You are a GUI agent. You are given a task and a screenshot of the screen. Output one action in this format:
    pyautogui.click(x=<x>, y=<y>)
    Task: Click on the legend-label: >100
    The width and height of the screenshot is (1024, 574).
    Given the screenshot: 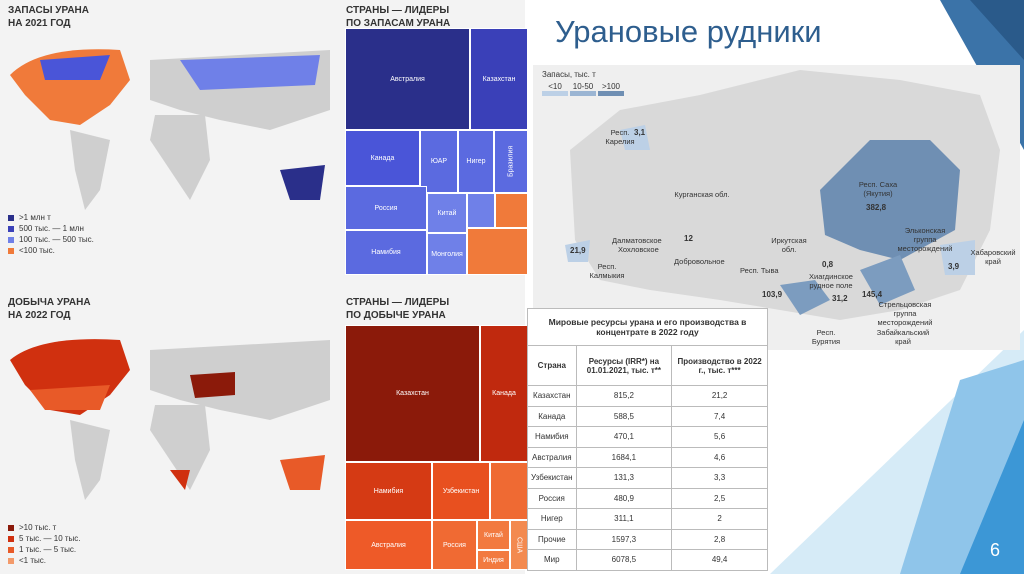 What is the action you would take?
    pyautogui.click(x=611, y=86)
    